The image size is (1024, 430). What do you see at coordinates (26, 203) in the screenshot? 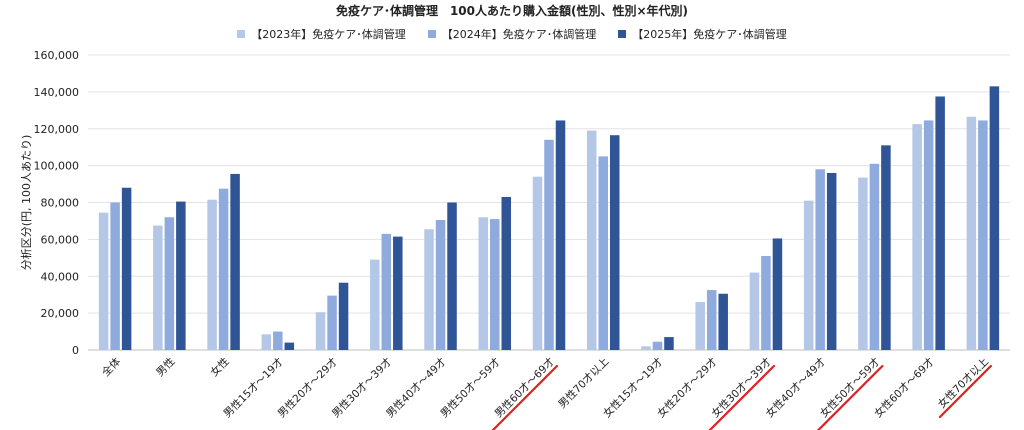
I see `y-axis-label: 分析区分(円, 100人あたり)` at bounding box center [26, 203].